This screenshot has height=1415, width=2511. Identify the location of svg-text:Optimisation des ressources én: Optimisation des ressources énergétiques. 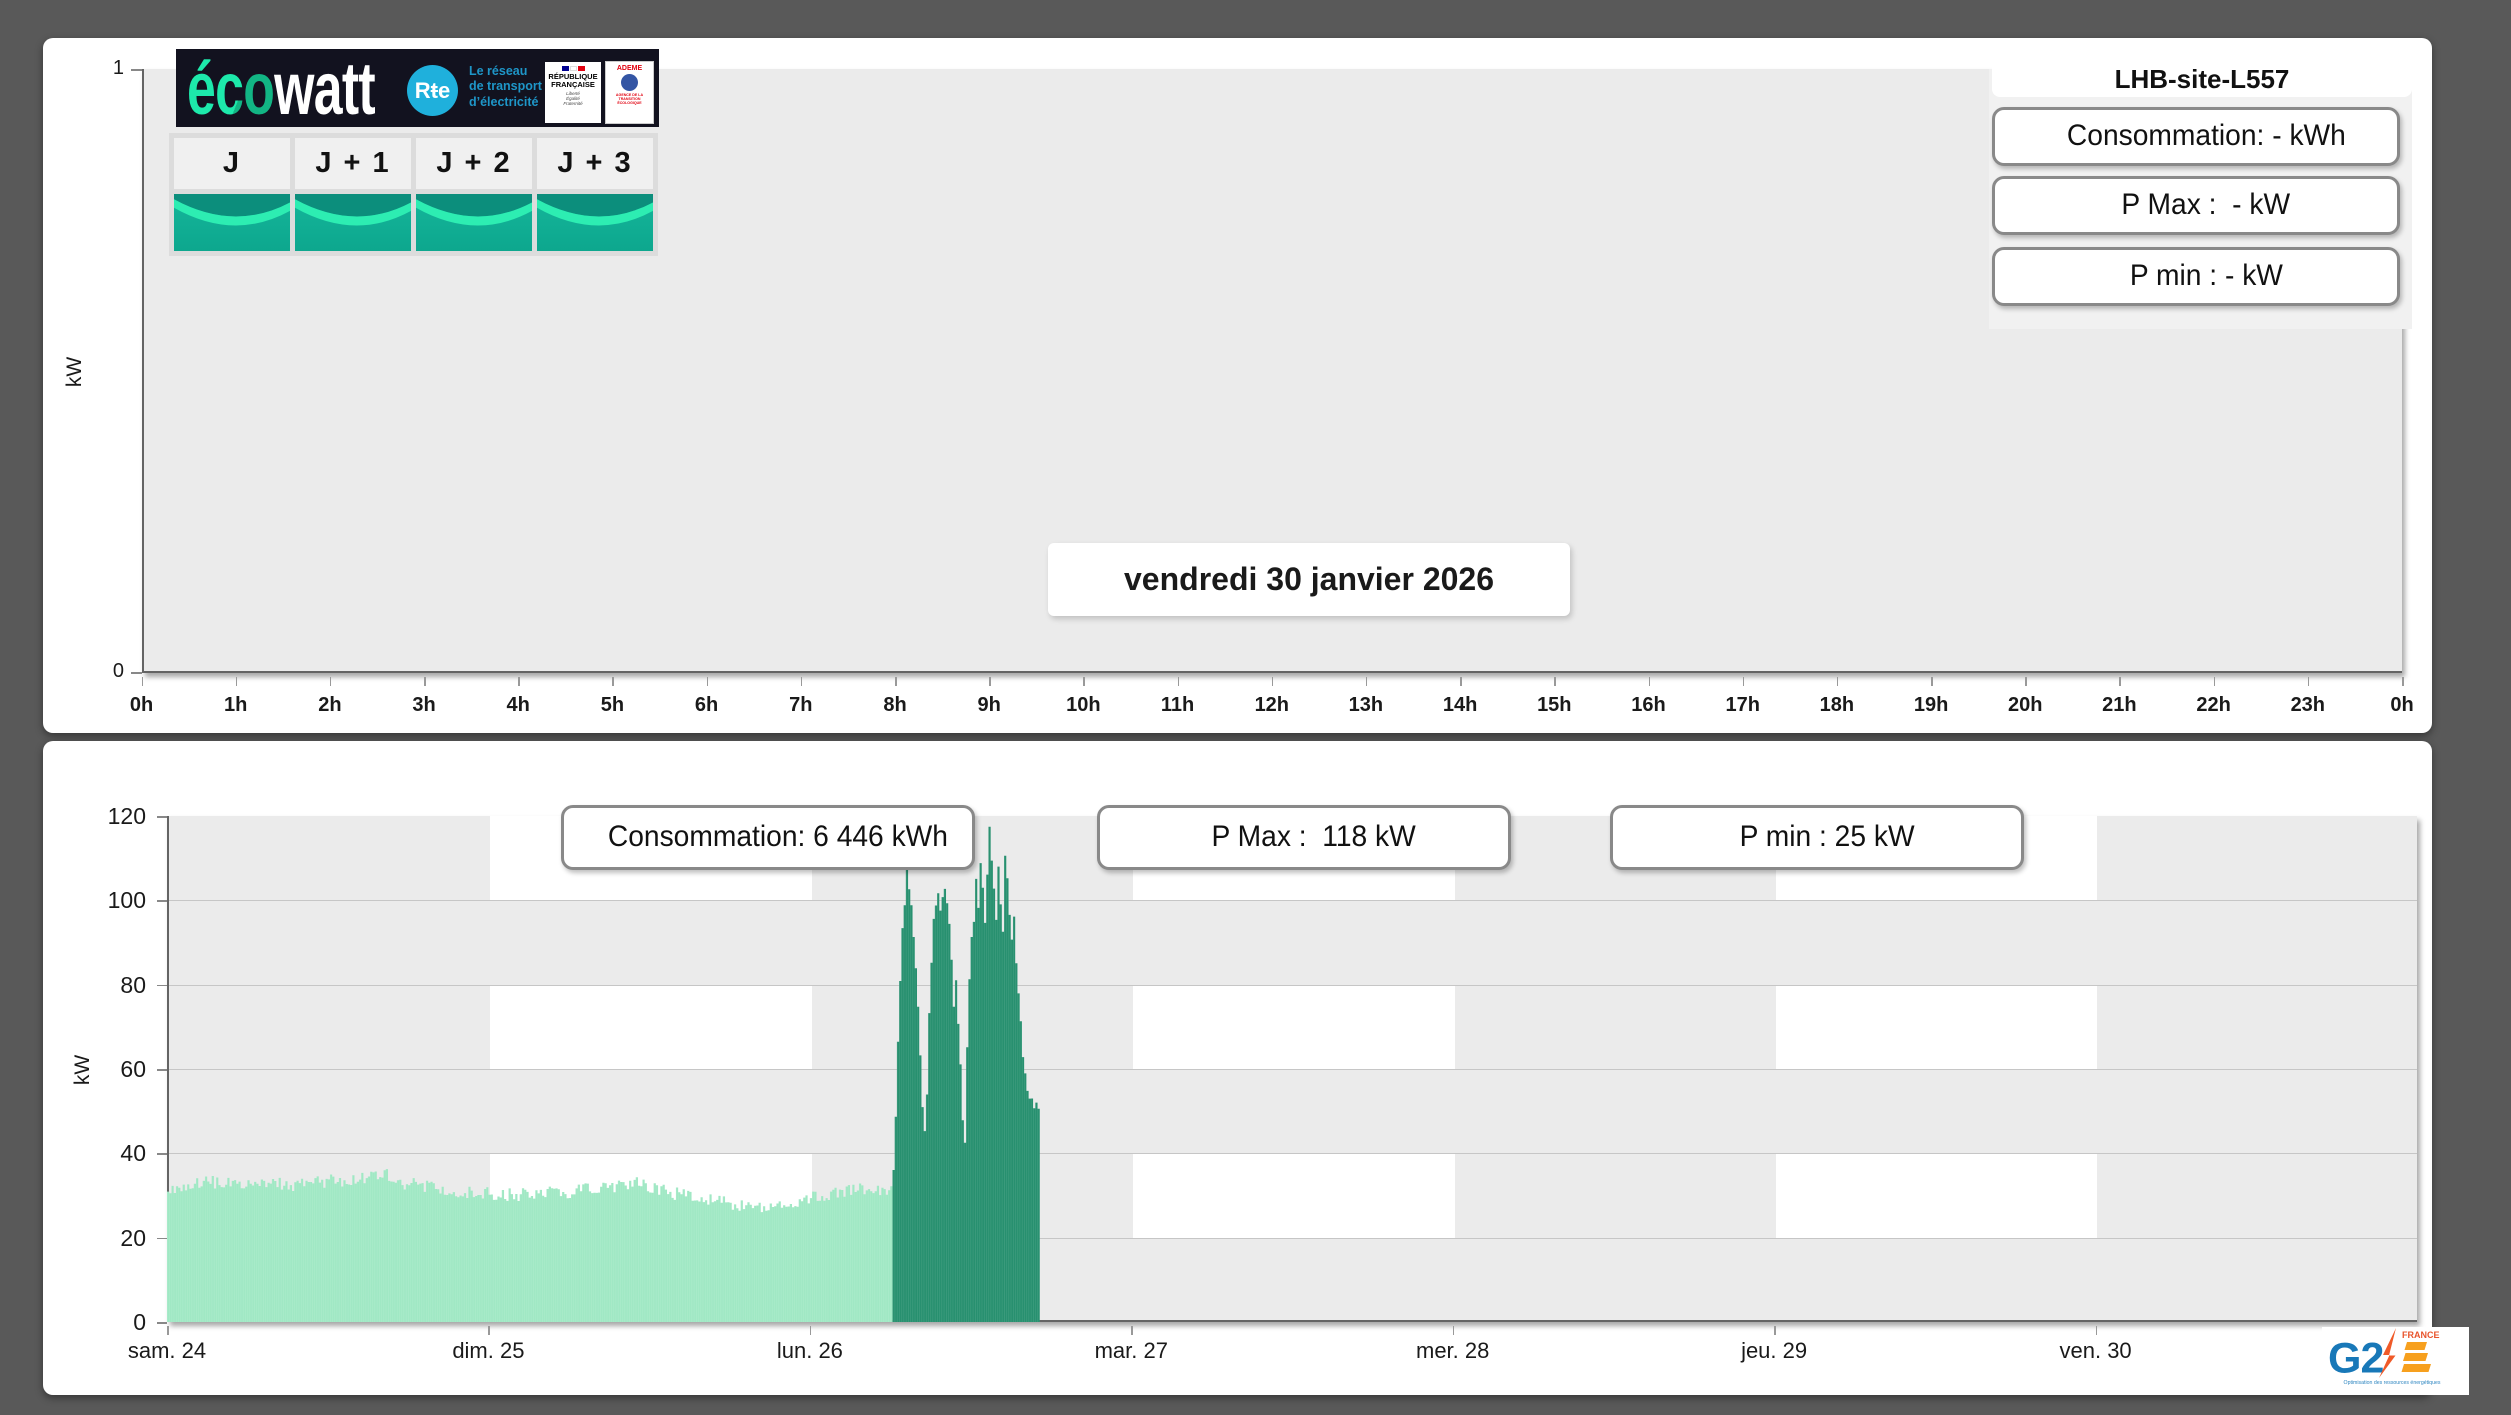
(2392, 1383).